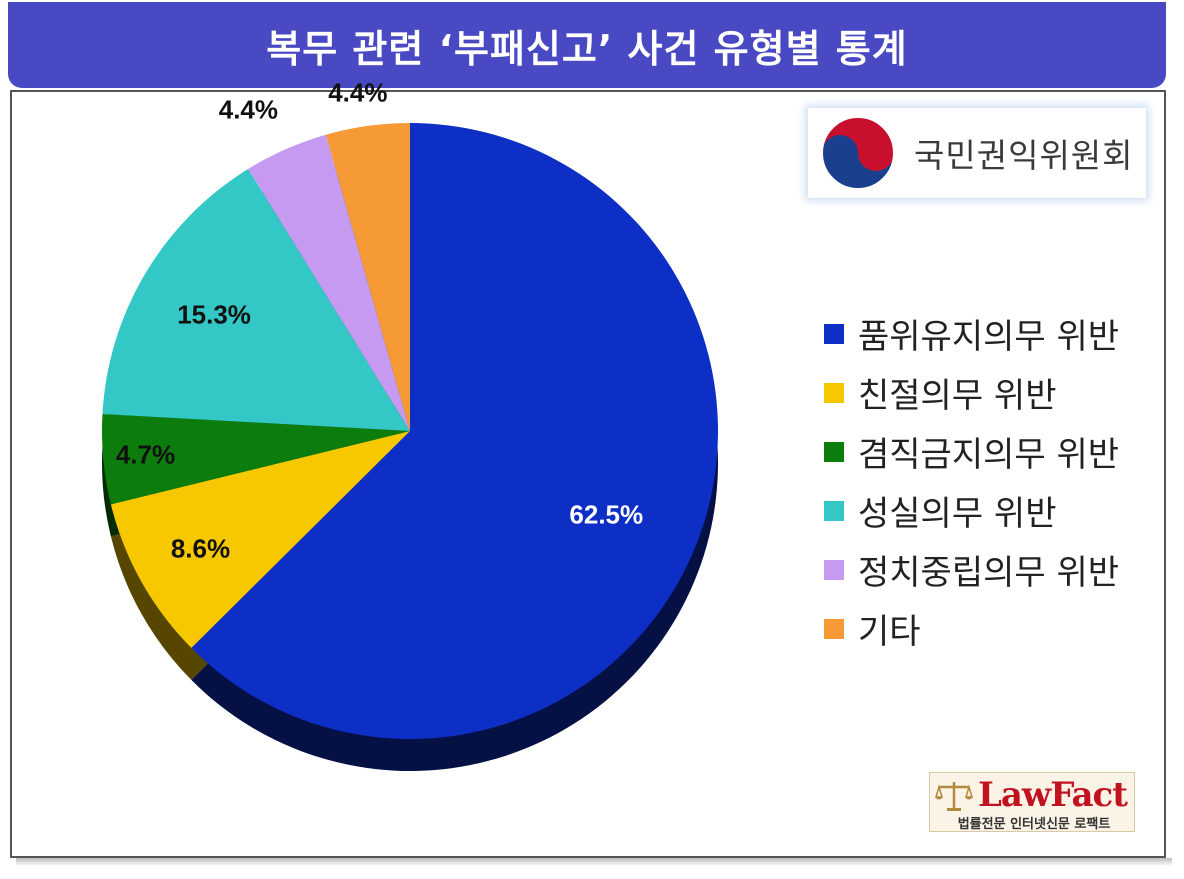 This screenshot has height=879, width=1184. Describe the element at coordinates (145, 455) in the screenshot. I see `pie-data-label: 4.7%` at that location.